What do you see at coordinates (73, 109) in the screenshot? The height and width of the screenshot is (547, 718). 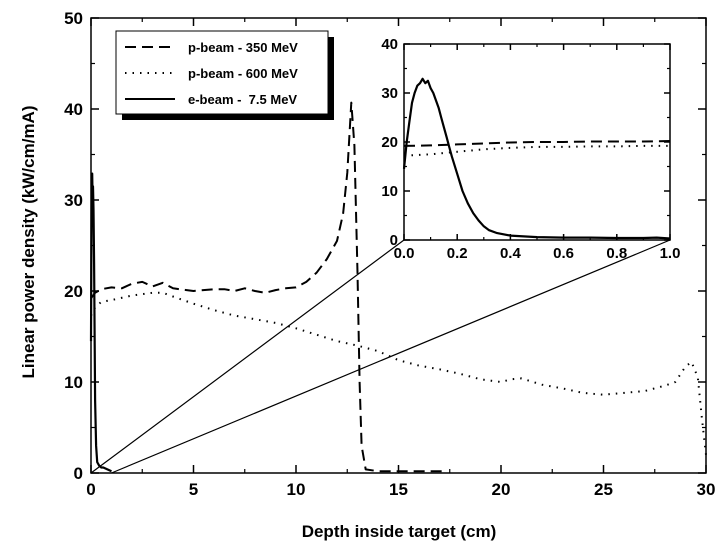 I see `main-y-tick-label: 40` at bounding box center [73, 109].